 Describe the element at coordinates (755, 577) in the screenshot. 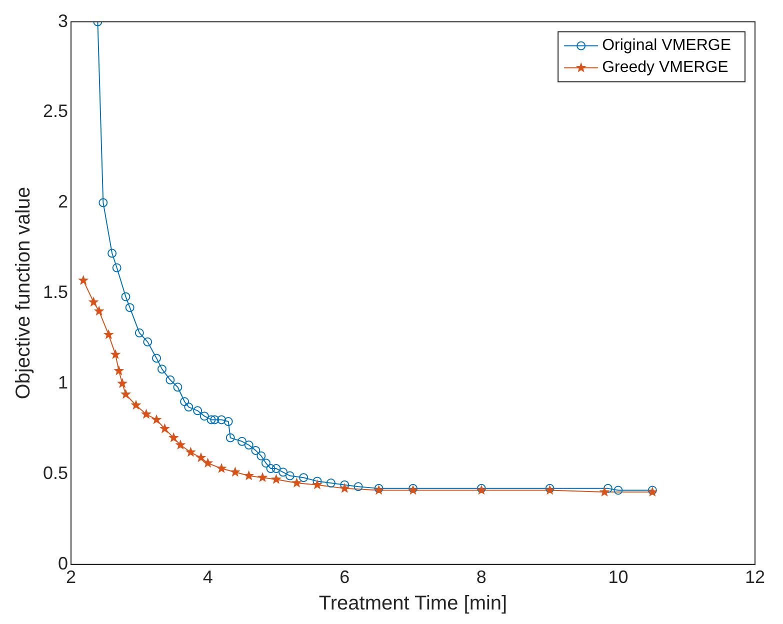

I see `x-tick-label: 12` at that location.